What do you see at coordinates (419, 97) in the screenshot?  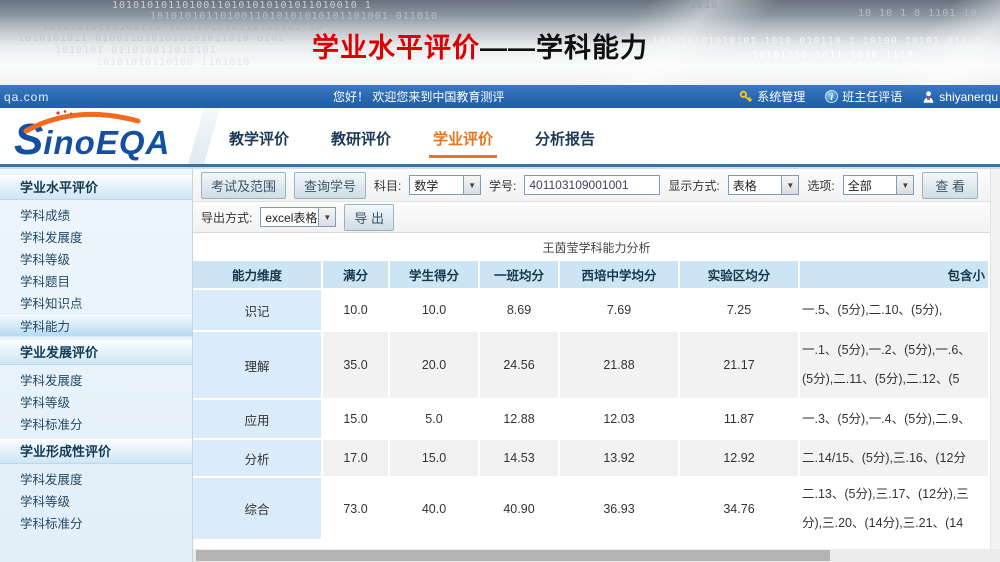 I see `welcome-text: 您好！ 欢迎您来到中国教育测评` at bounding box center [419, 97].